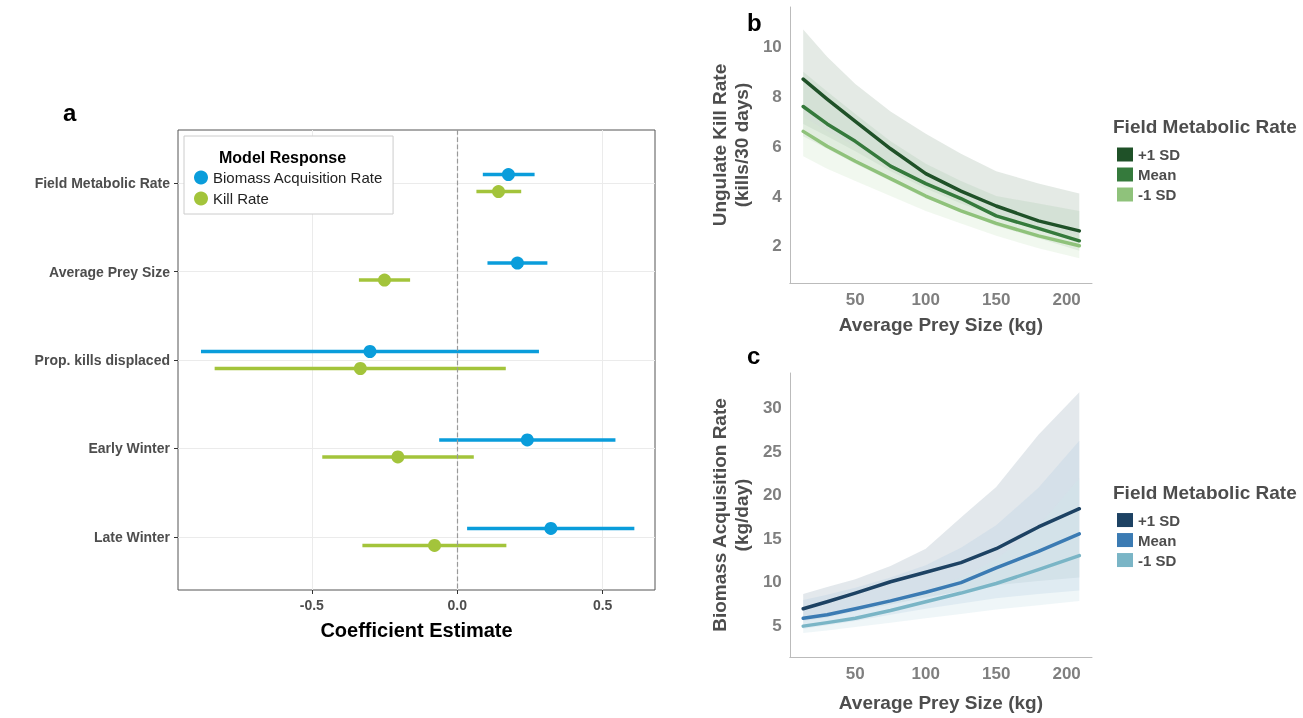  What do you see at coordinates (70, 112) in the screenshot?
I see `chart-title: a` at bounding box center [70, 112].